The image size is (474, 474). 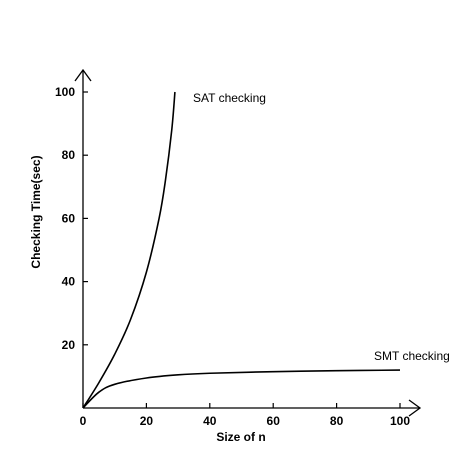 I want to click on series-label-sat: SAT checking, so click(x=229, y=98).